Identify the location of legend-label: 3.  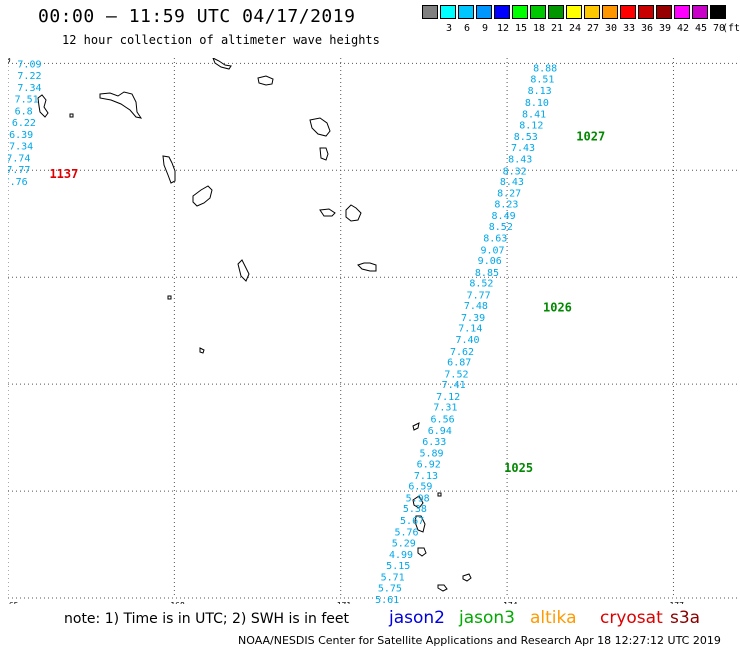
(449, 28).